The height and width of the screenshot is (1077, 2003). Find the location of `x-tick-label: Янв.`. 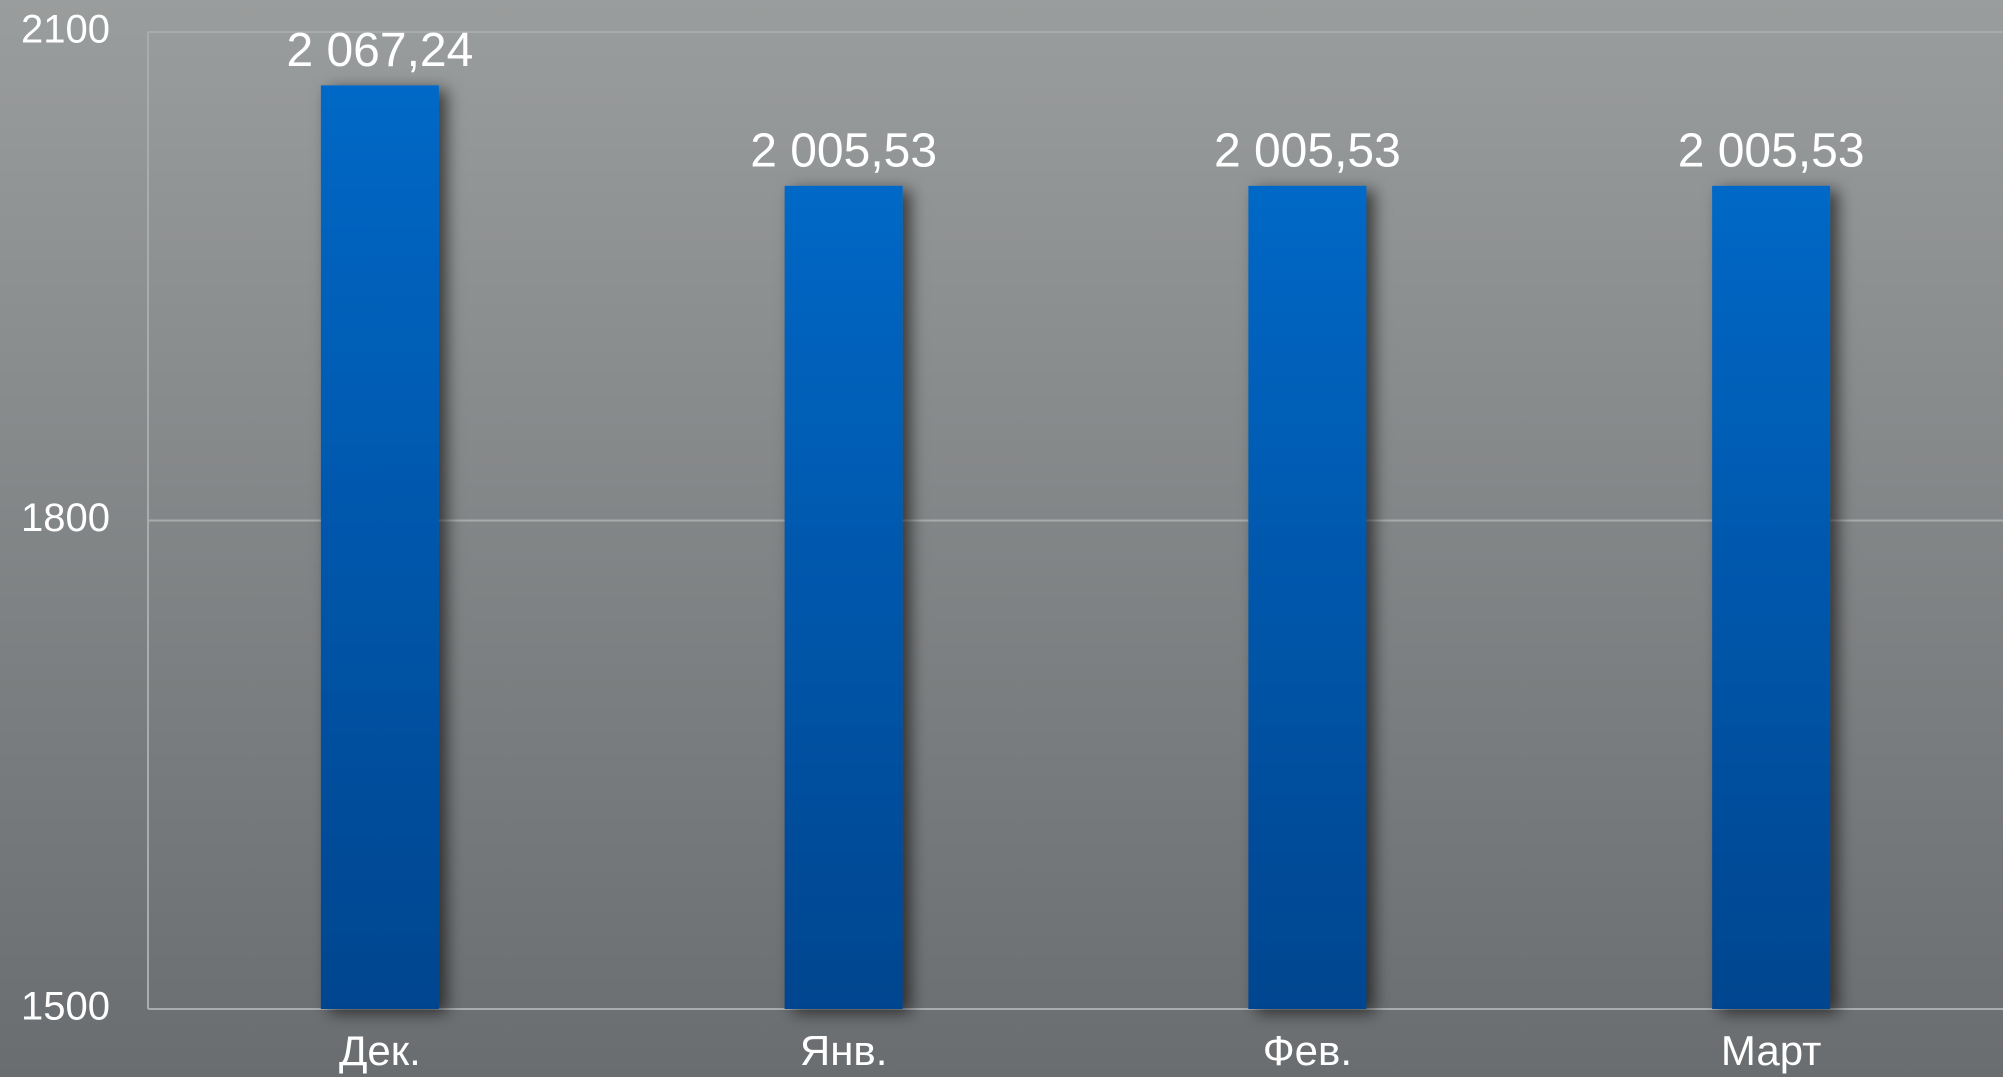

x-tick-label: Янв. is located at coordinates (844, 1050).